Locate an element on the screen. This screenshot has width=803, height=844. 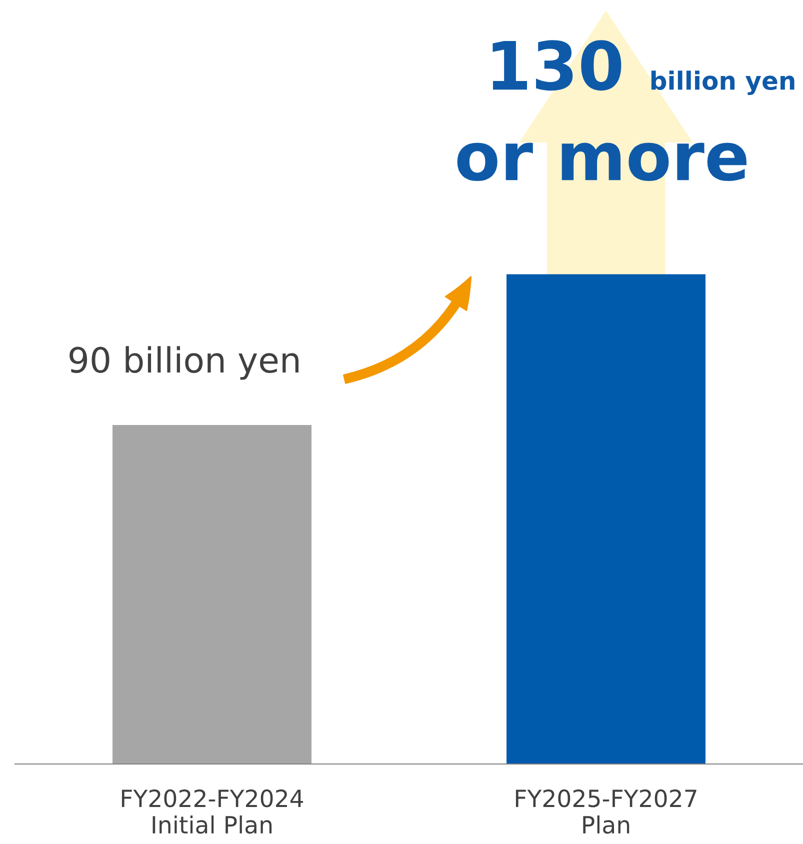
x-tick-label: FY2025-FY2027 Plan is located at coordinates (606, 811).